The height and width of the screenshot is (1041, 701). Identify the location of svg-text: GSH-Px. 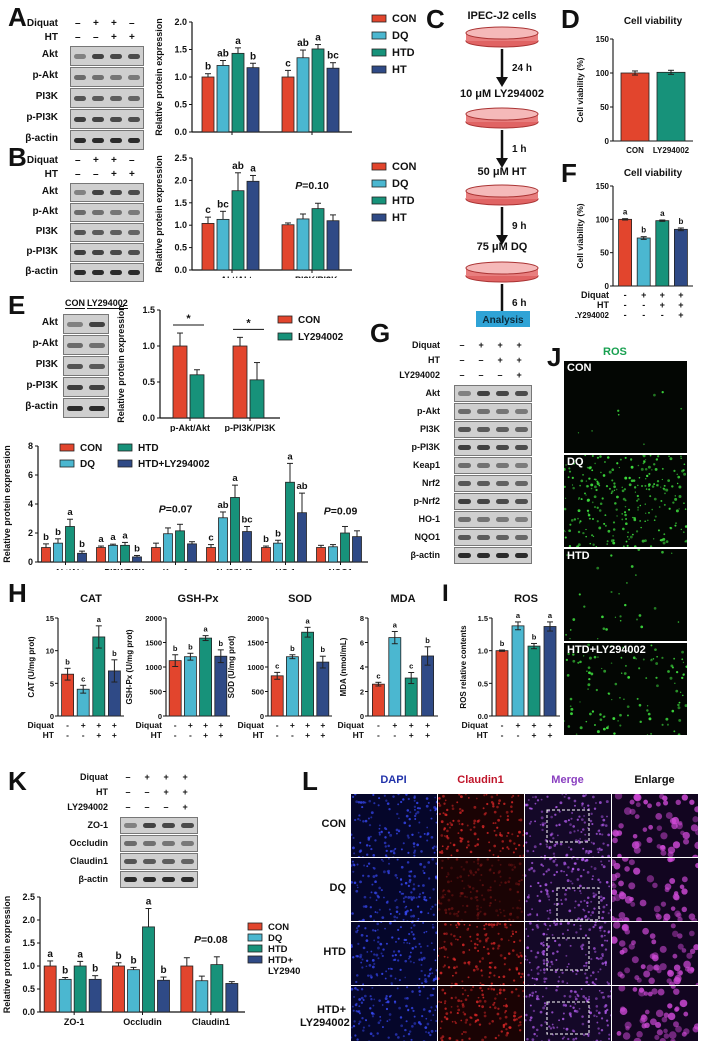
(199, 599).